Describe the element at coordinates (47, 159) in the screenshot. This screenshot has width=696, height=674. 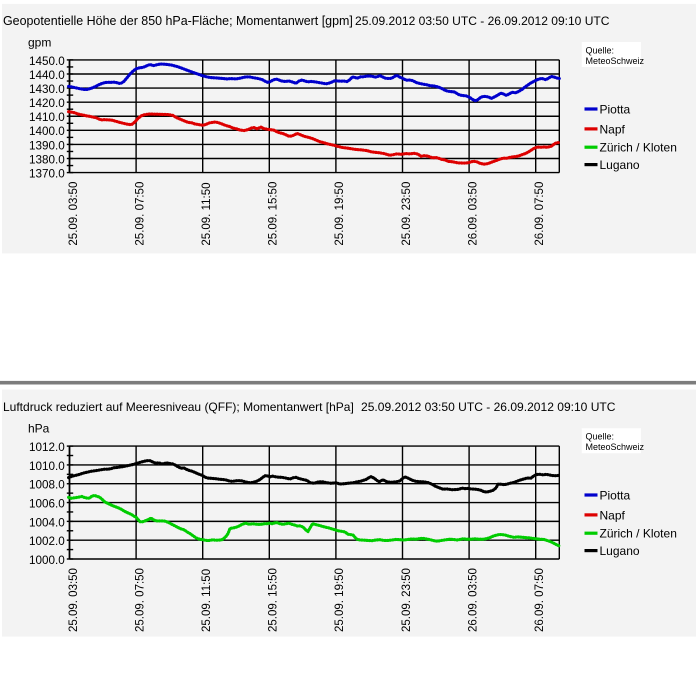
I see `svg-text: 1380.0` at that location.